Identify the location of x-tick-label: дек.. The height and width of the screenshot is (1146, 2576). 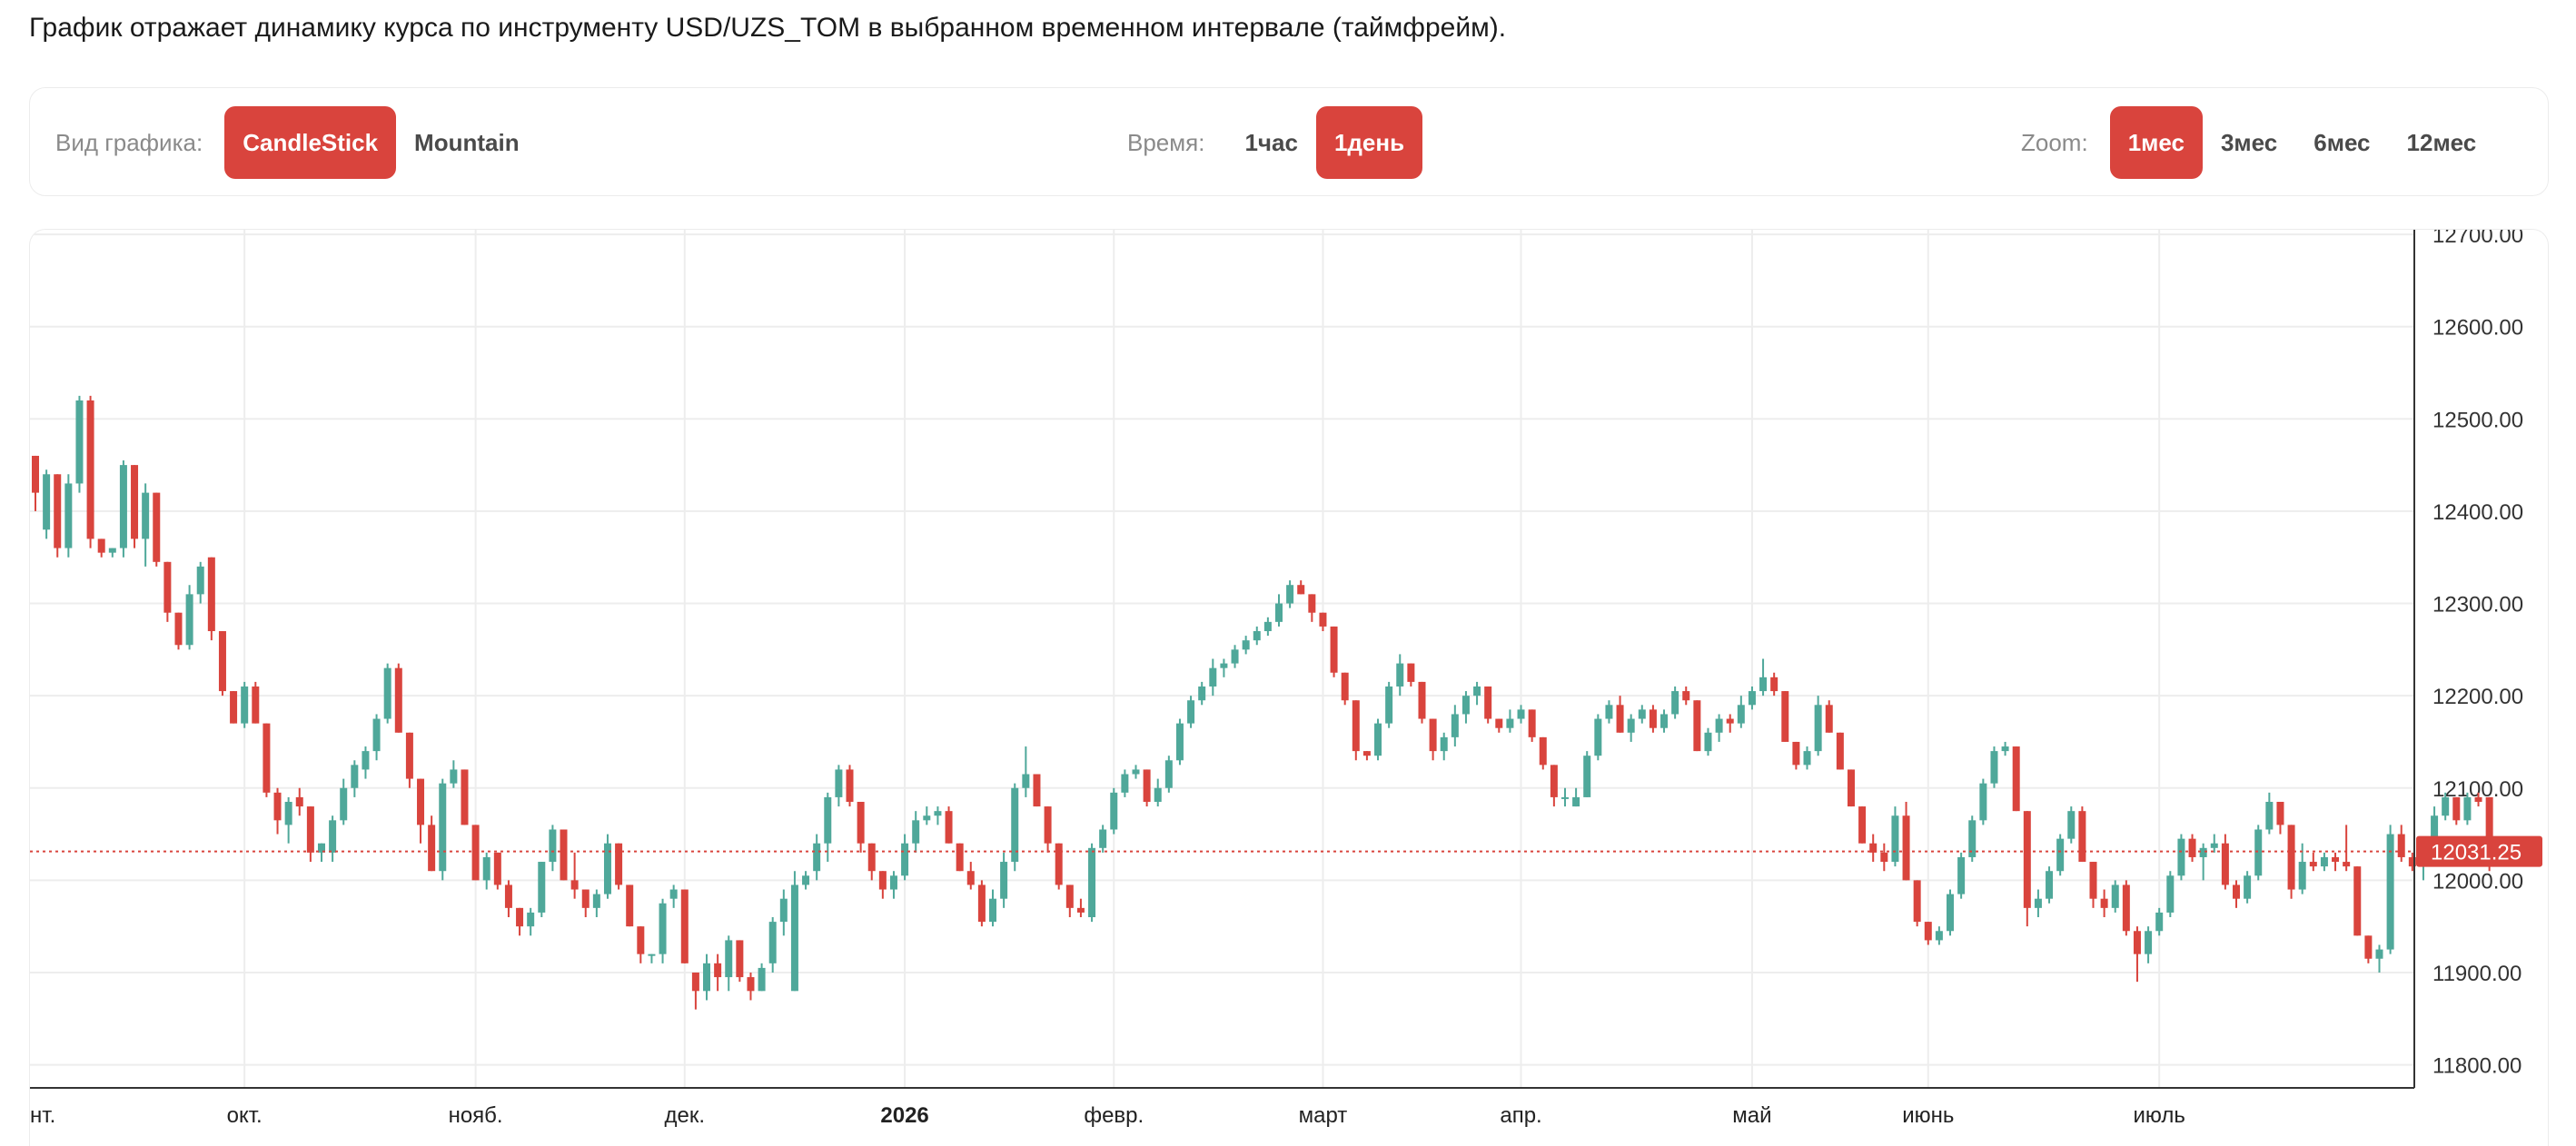
(685, 1115).